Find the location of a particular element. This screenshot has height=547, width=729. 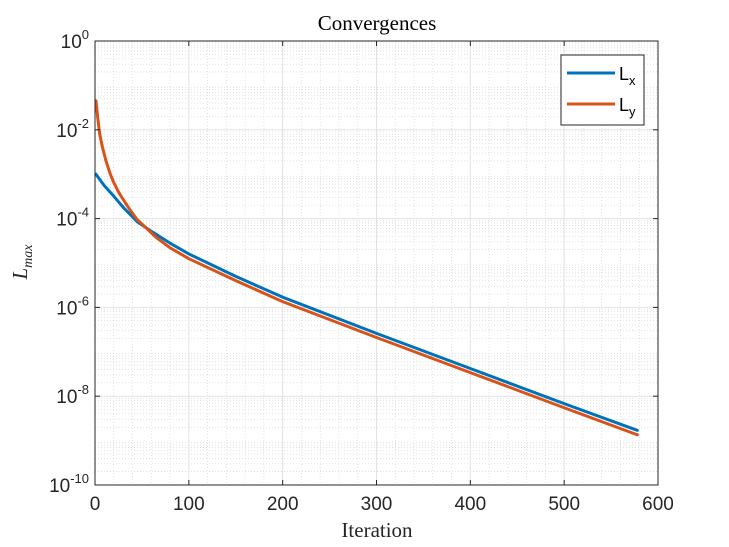

legend-box is located at coordinates (602, 90).